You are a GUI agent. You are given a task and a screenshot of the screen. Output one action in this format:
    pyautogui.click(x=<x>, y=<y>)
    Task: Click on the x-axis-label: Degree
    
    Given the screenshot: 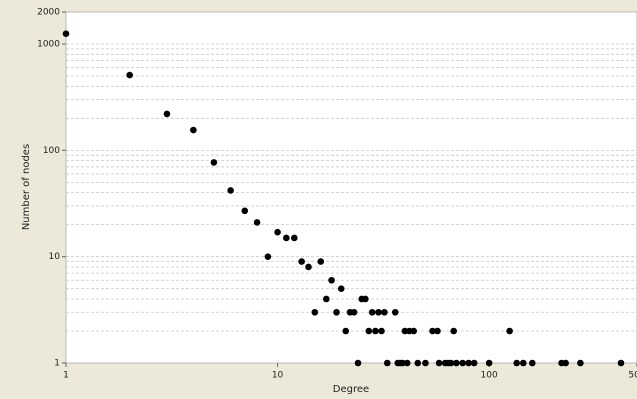 What is the action you would take?
    pyautogui.click(x=351, y=389)
    